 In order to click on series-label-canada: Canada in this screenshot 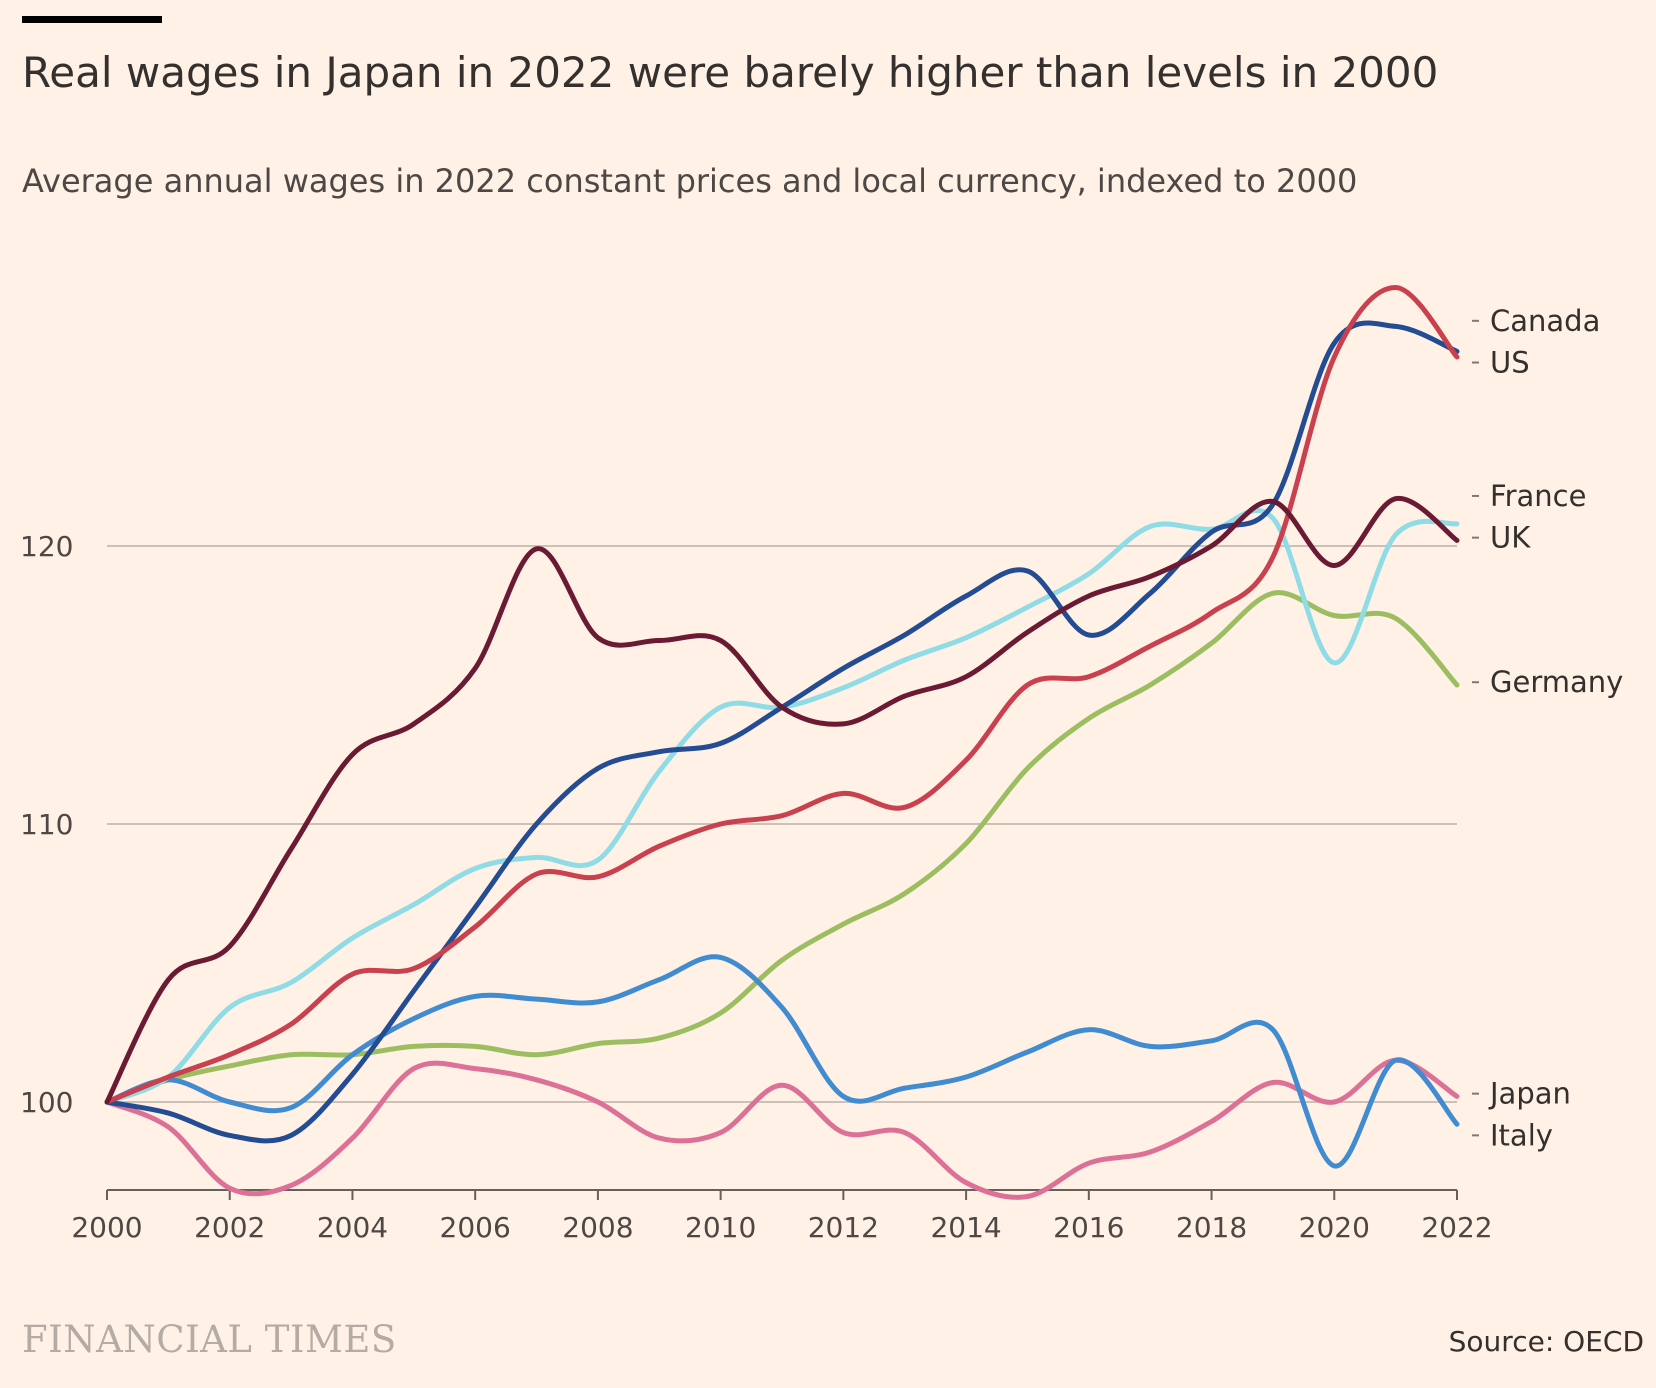, I will do `click(1545, 321)`.